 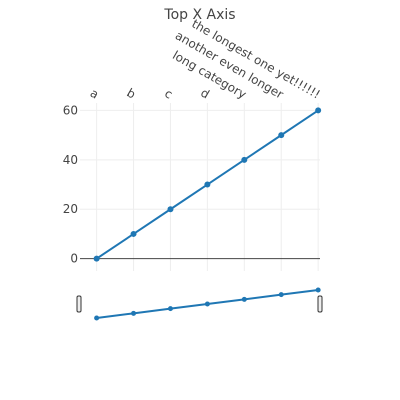 I want to click on x-tick-label: b, so click(x=131, y=94).